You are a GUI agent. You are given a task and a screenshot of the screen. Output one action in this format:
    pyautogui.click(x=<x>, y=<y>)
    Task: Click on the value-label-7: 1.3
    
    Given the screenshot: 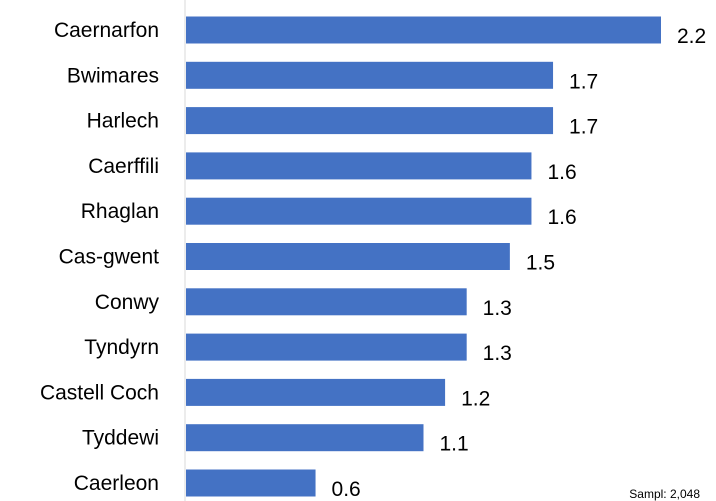 What is the action you would take?
    pyautogui.click(x=497, y=353)
    